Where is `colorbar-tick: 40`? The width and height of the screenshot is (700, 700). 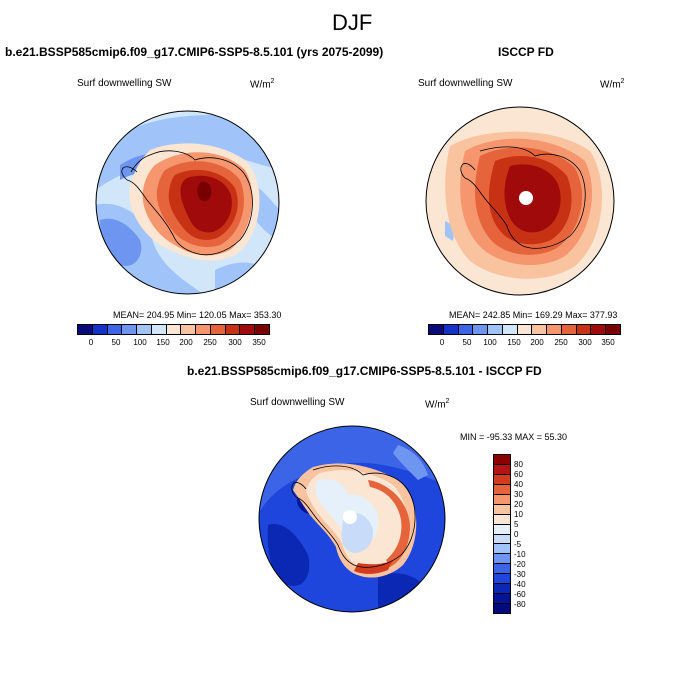
colorbar-tick: 40 is located at coordinates (518, 484).